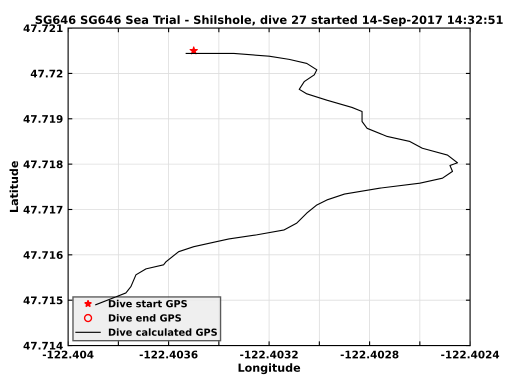 The height and width of the screenshot is (390, 520). Describe the element at coordinates (43, 210) in the screenshot. I see `y-tick-label: 47.717` at that location.